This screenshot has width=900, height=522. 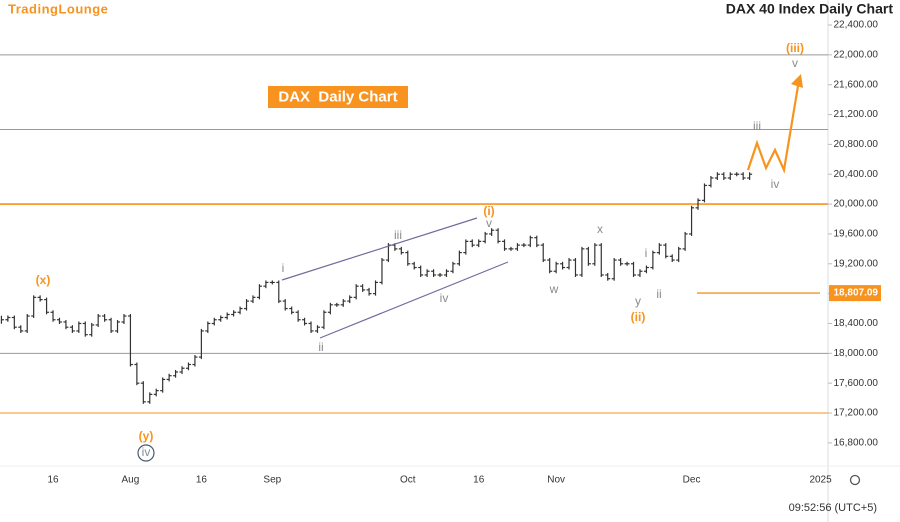 I want to click on wave-circle, so click(x=146, y=453).